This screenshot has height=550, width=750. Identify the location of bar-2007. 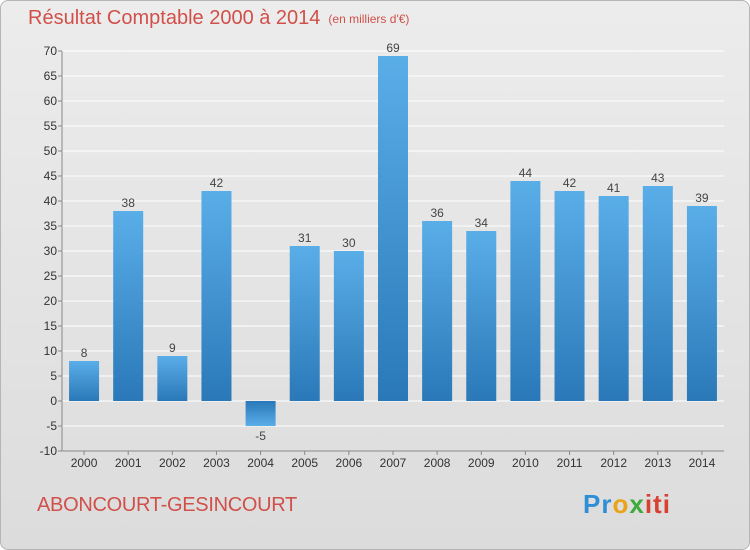
(393, 228).